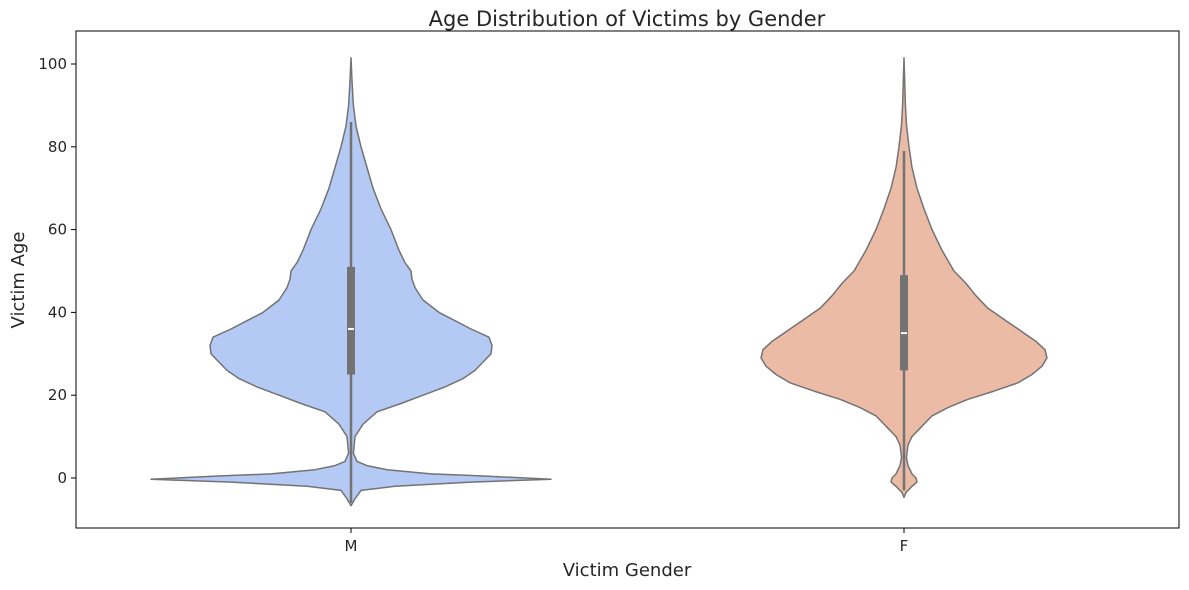 This screenshot has width=1189, height=590. I want to click on y-axis-title: Victim Age, so click(18, 280).